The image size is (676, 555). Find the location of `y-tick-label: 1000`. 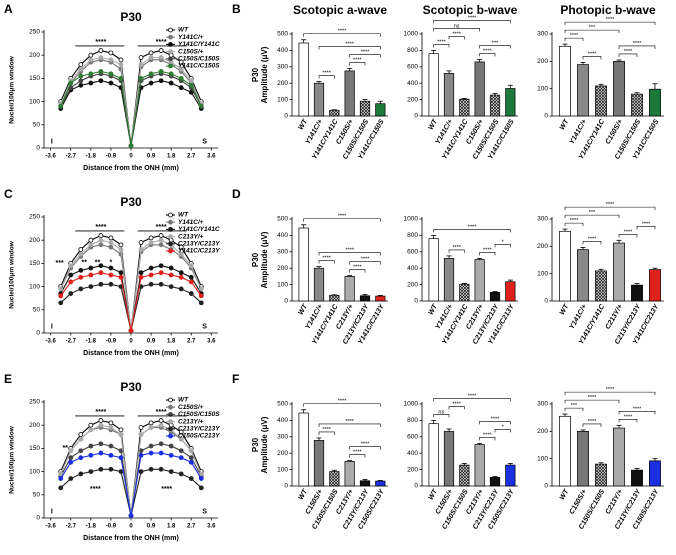

y-tick-label: 1000 is located at coordinates (411, 404).